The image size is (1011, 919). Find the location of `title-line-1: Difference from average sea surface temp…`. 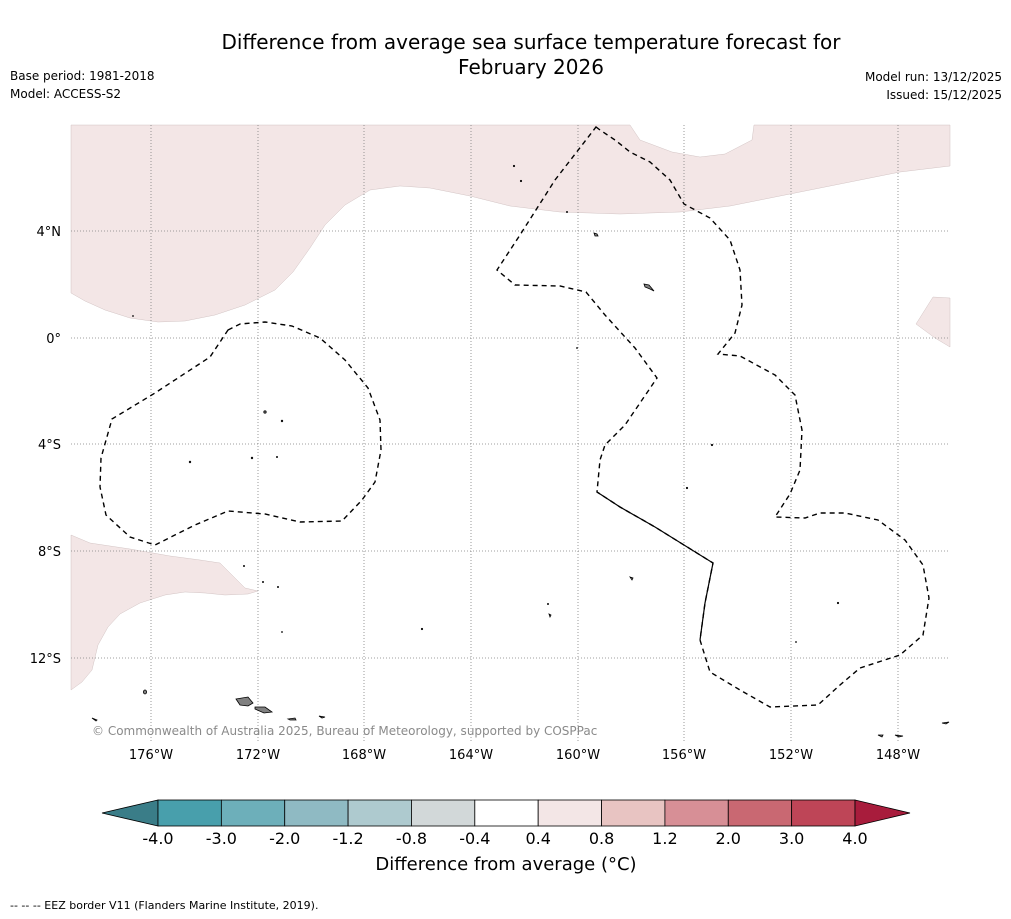

title-line-1: Difference from average sea surface temp… is located at coordinates (531, 42).